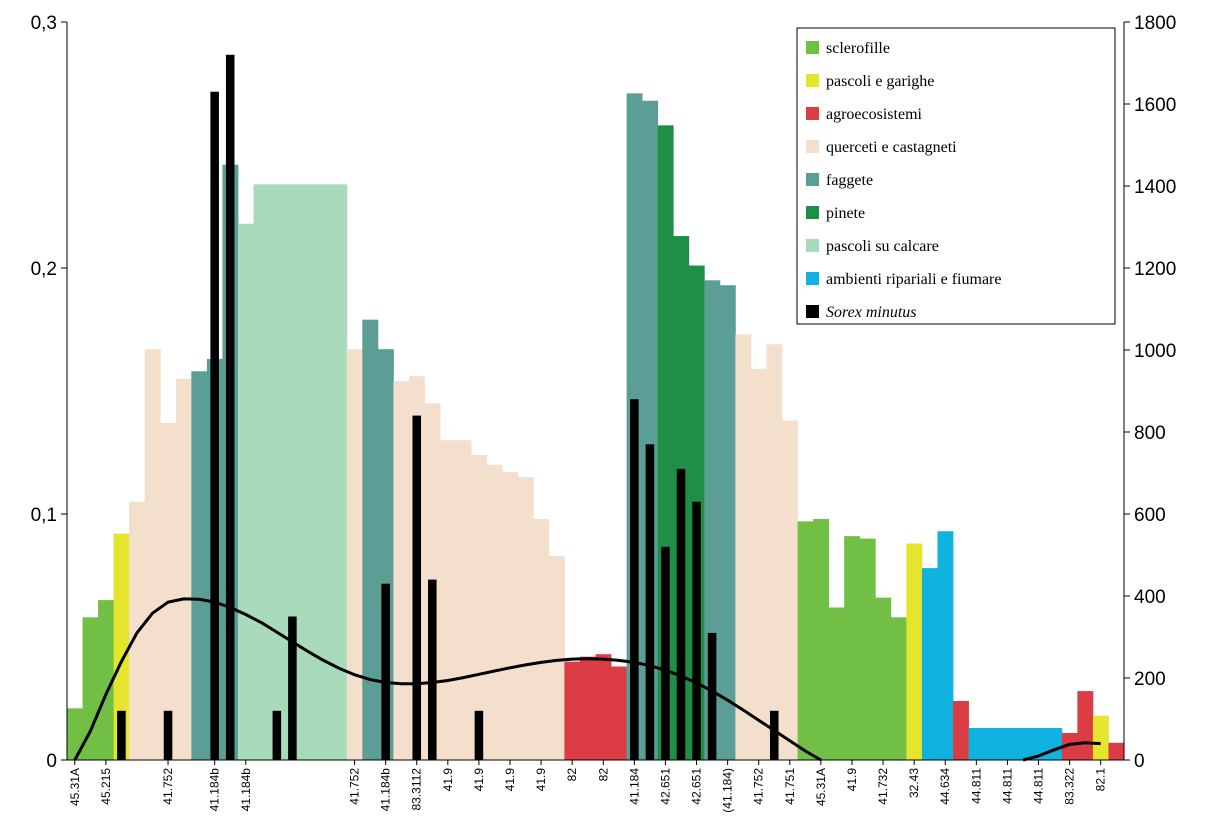 Image resolution: width=1208 pixels, height=832 pixels. What do you see at coordinates (891, 147) in the screenshot?
I see `legend-entry: querceti e castagneti` at bounding box center [891, 147].